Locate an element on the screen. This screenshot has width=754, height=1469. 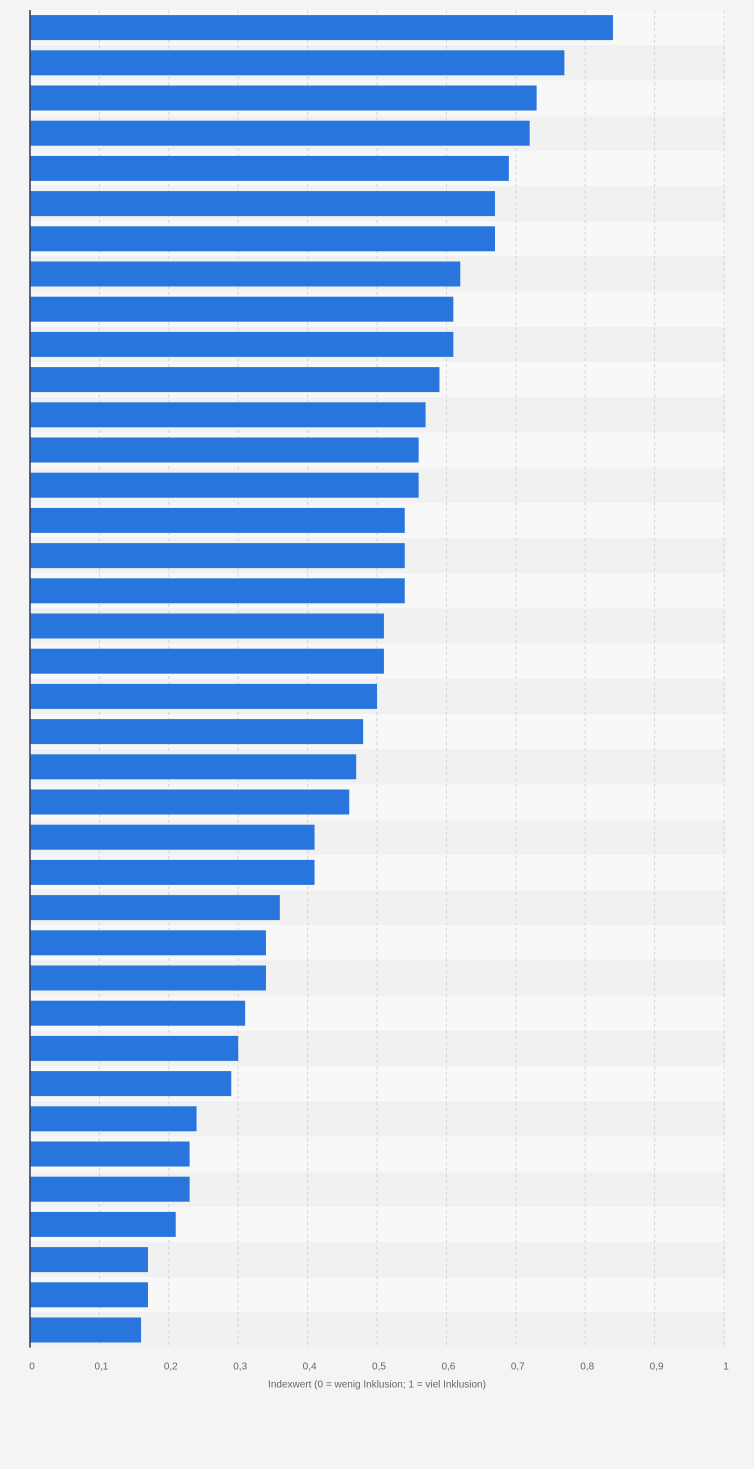
x-tick-label: 0,7 is located at coordinates (518, 1367).